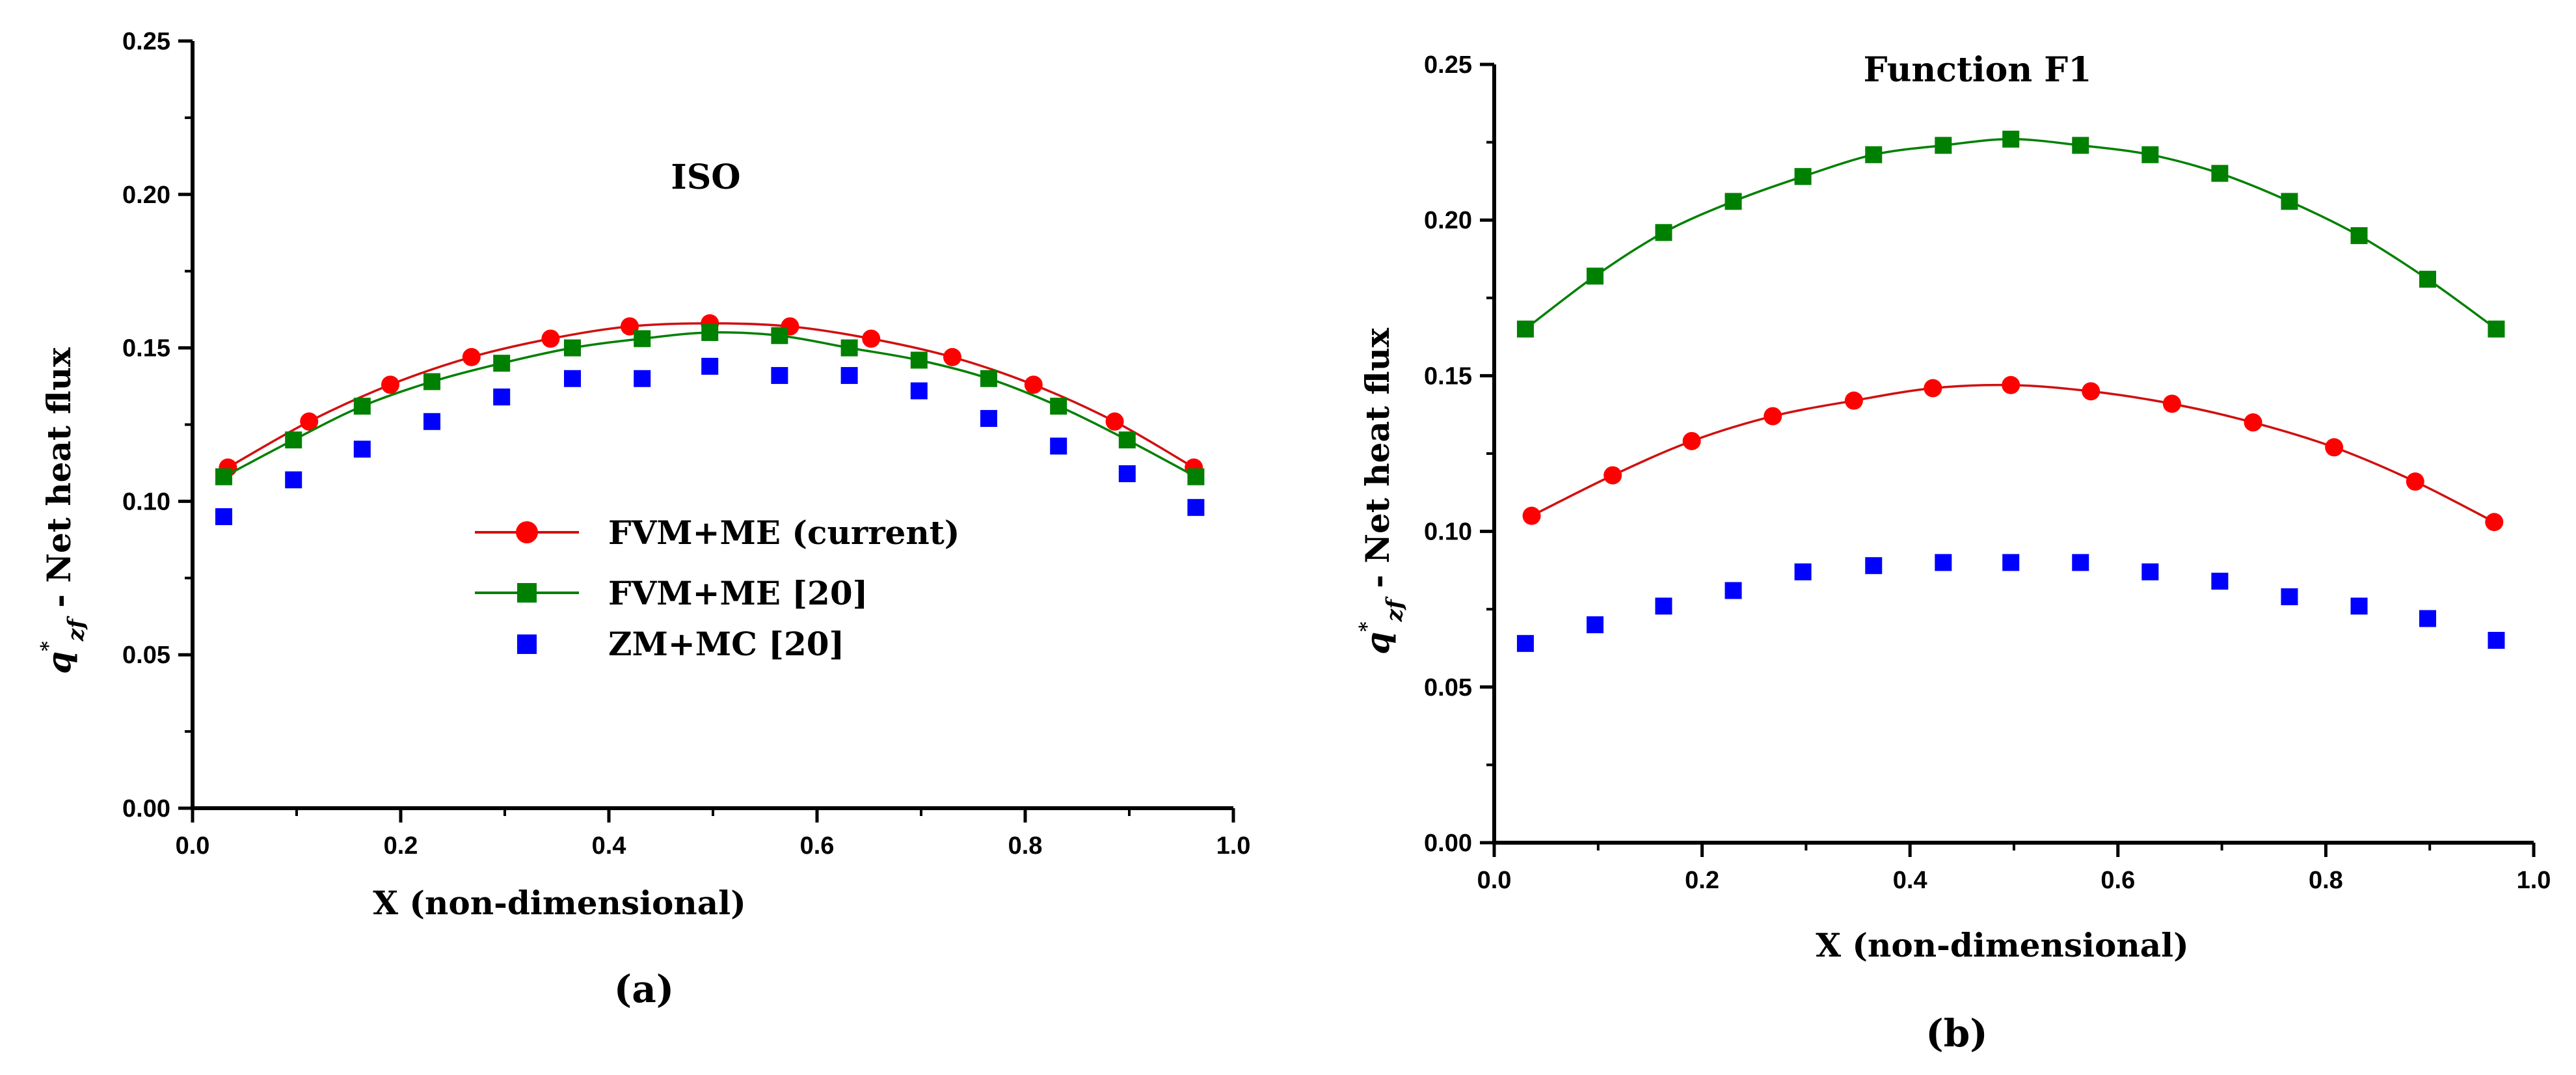 This screenshot has width=2576, height=1075. I want to click on panel-a-label: (a), so click(644, 989).